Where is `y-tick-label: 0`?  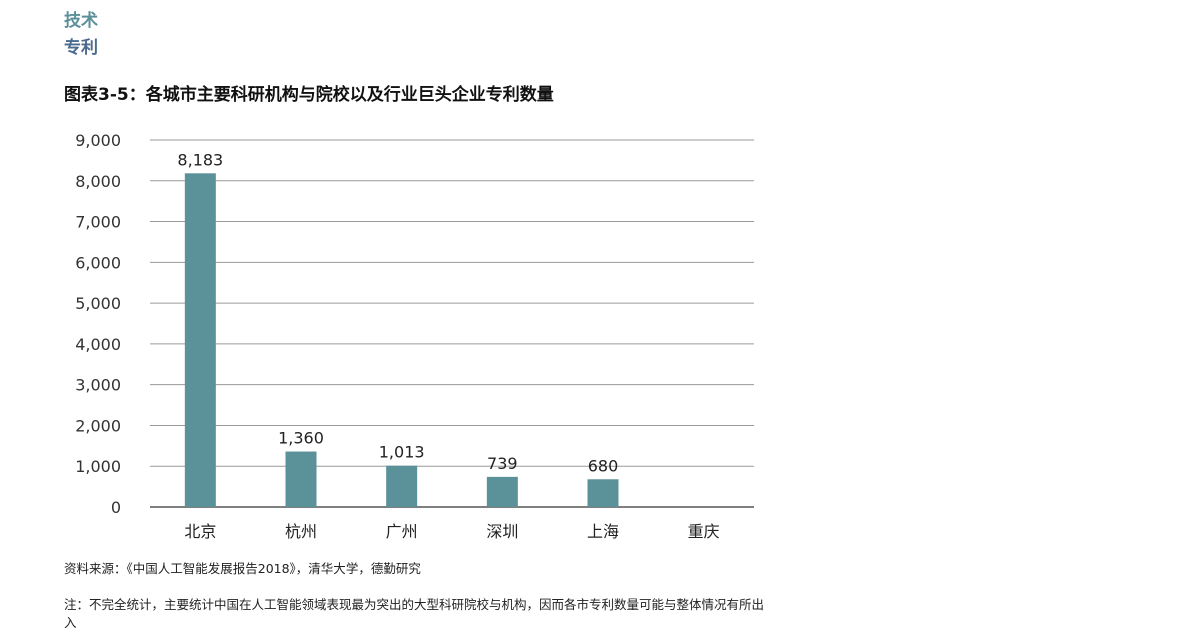 y-tick-label: 0 is located at coordinates (116, 507).